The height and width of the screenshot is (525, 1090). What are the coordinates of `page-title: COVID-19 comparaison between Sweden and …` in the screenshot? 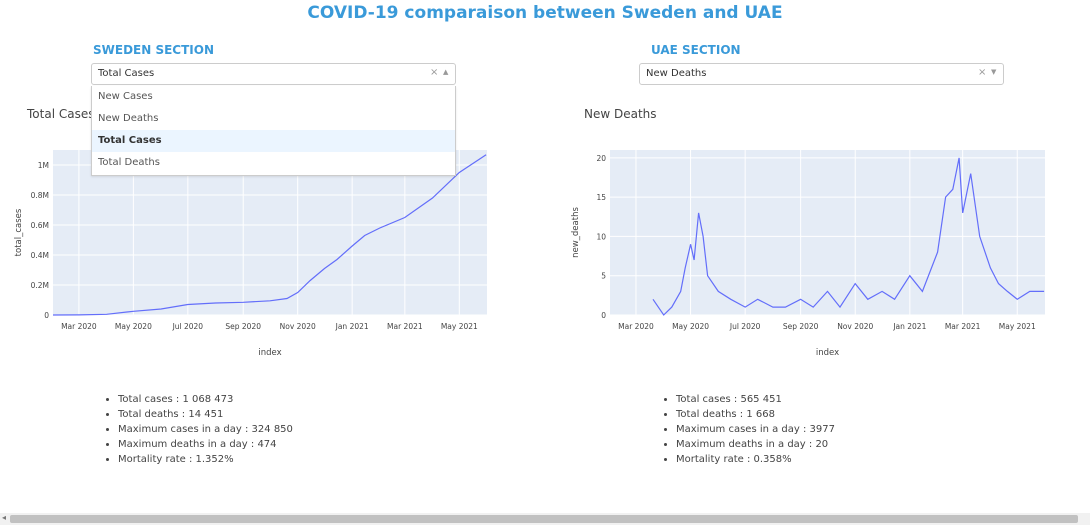 It's located at (545, 13).